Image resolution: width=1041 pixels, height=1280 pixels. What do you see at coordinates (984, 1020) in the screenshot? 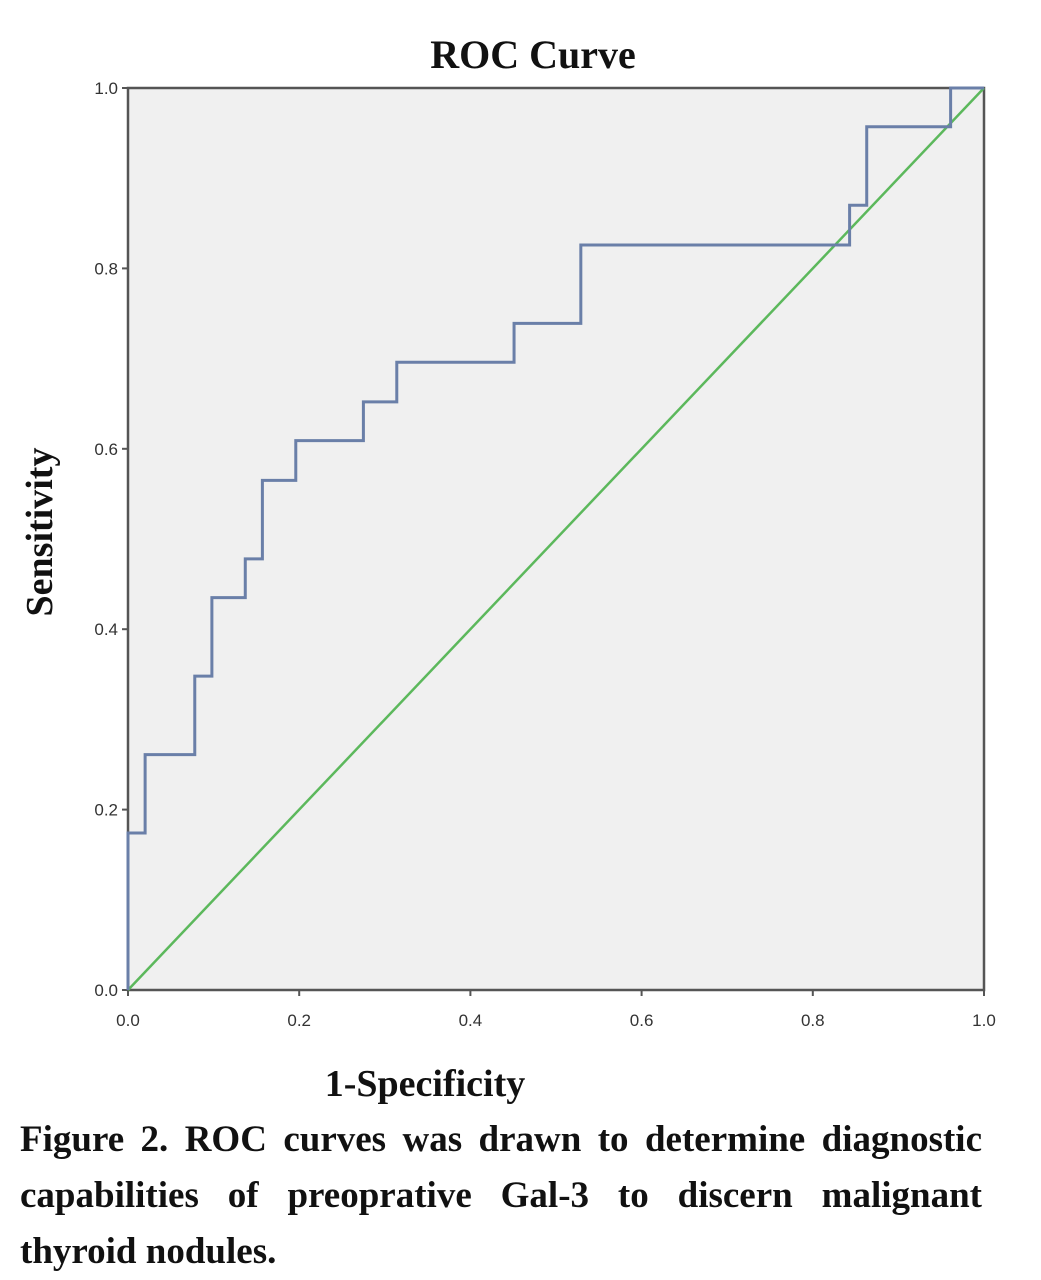
I see `x-tick-label: 1.0` at bounding box center [984, 1020].